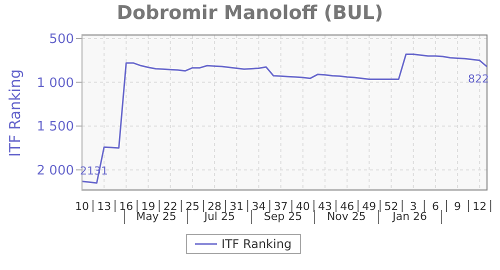 The width and height of the screenshot is (500, 270). Describe the element at coordinates (55, 83) in the screenshot. I see `y-tick-label: 1 000` at that location.